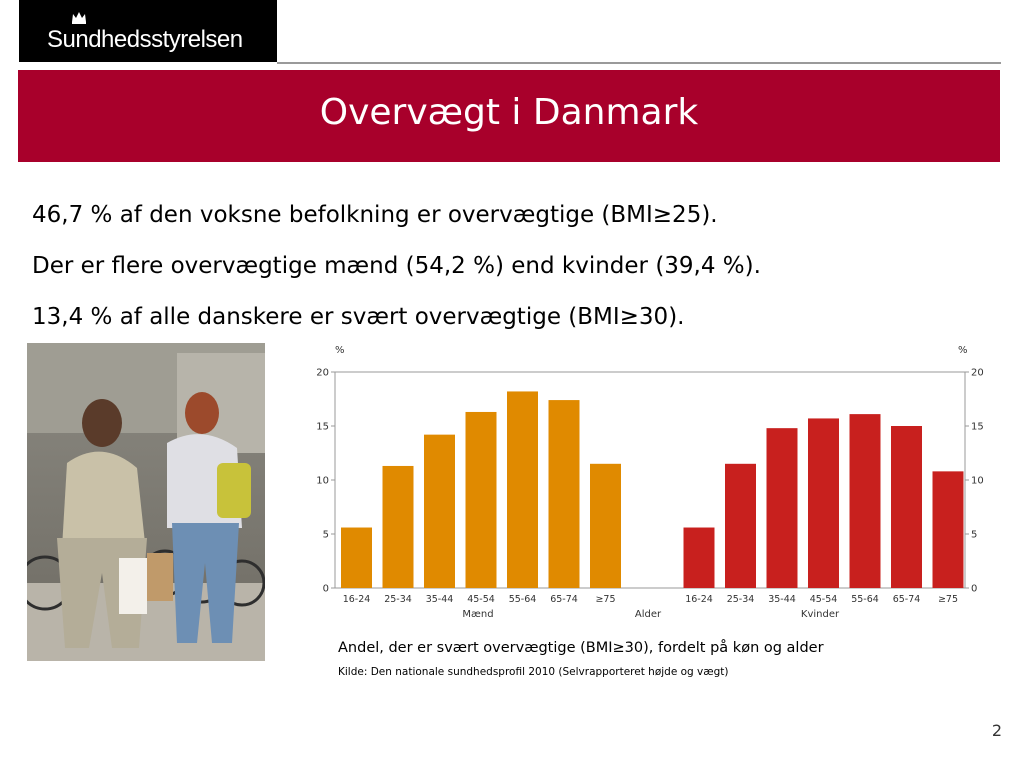 This screenshot has height=768, width=1024. Describe the element at coordinates (145, 39) in the screenshot. I see `logo-text: Sundhedsstyrelsen` at that location.